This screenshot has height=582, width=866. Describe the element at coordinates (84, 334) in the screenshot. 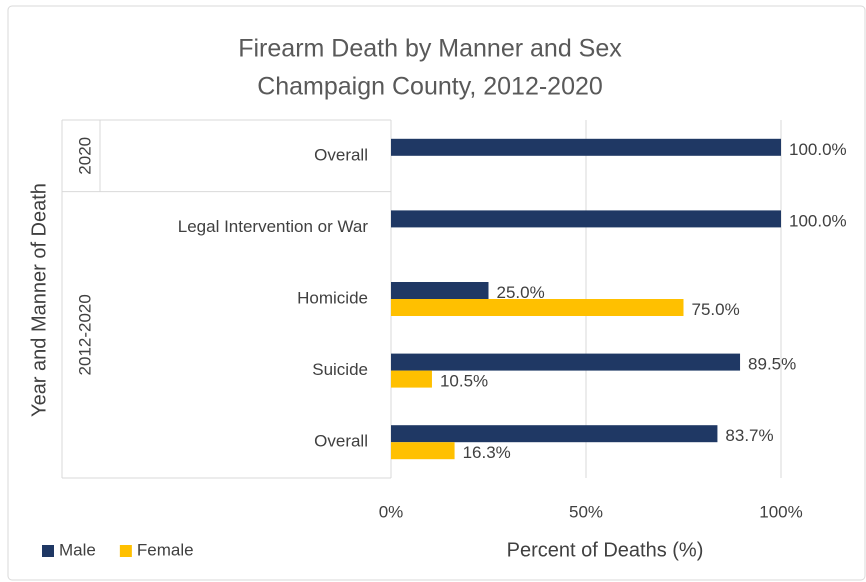

I see `group-label: 2012-2020` at that location.